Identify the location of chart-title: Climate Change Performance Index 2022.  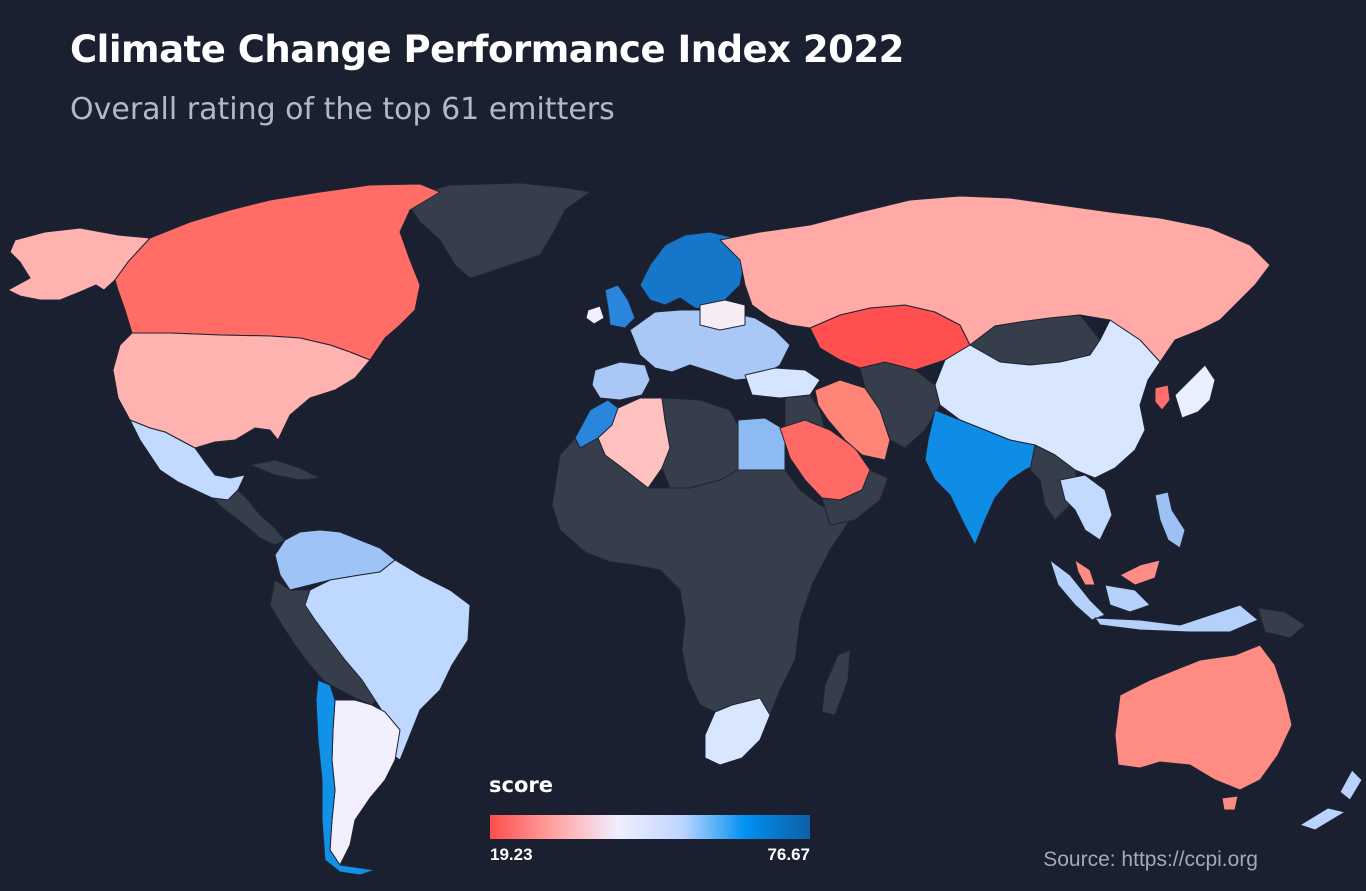
(487, 49).